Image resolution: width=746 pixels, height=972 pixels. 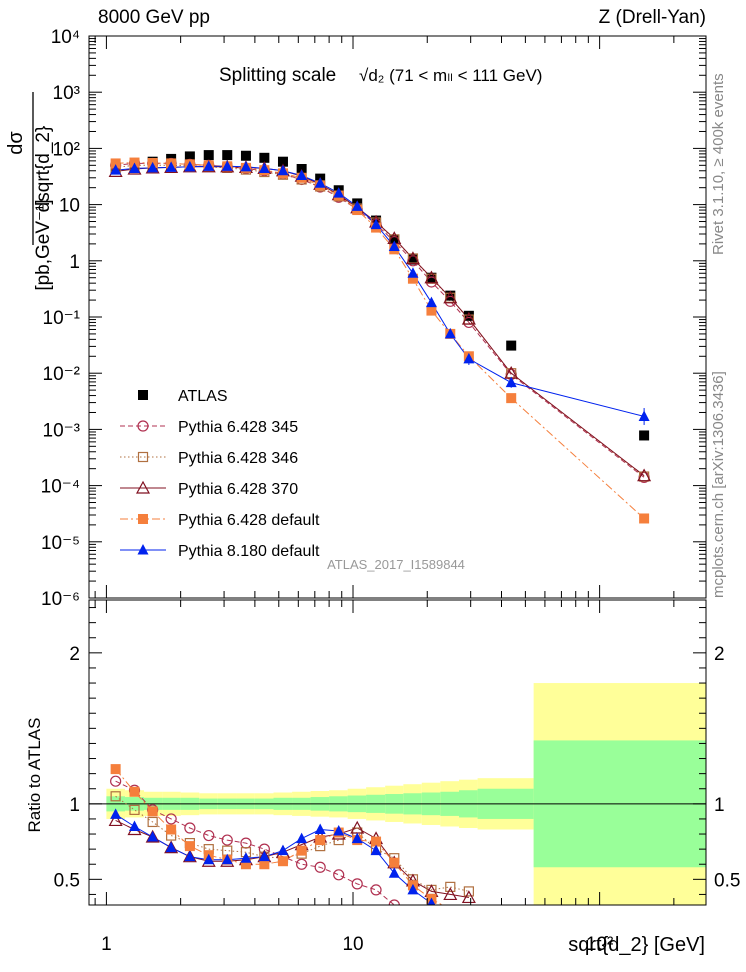 What do you see at coordinates (66, 93) in the screenshot?
I see `y-tick-label: 10³` at bounding box center [66, 93].